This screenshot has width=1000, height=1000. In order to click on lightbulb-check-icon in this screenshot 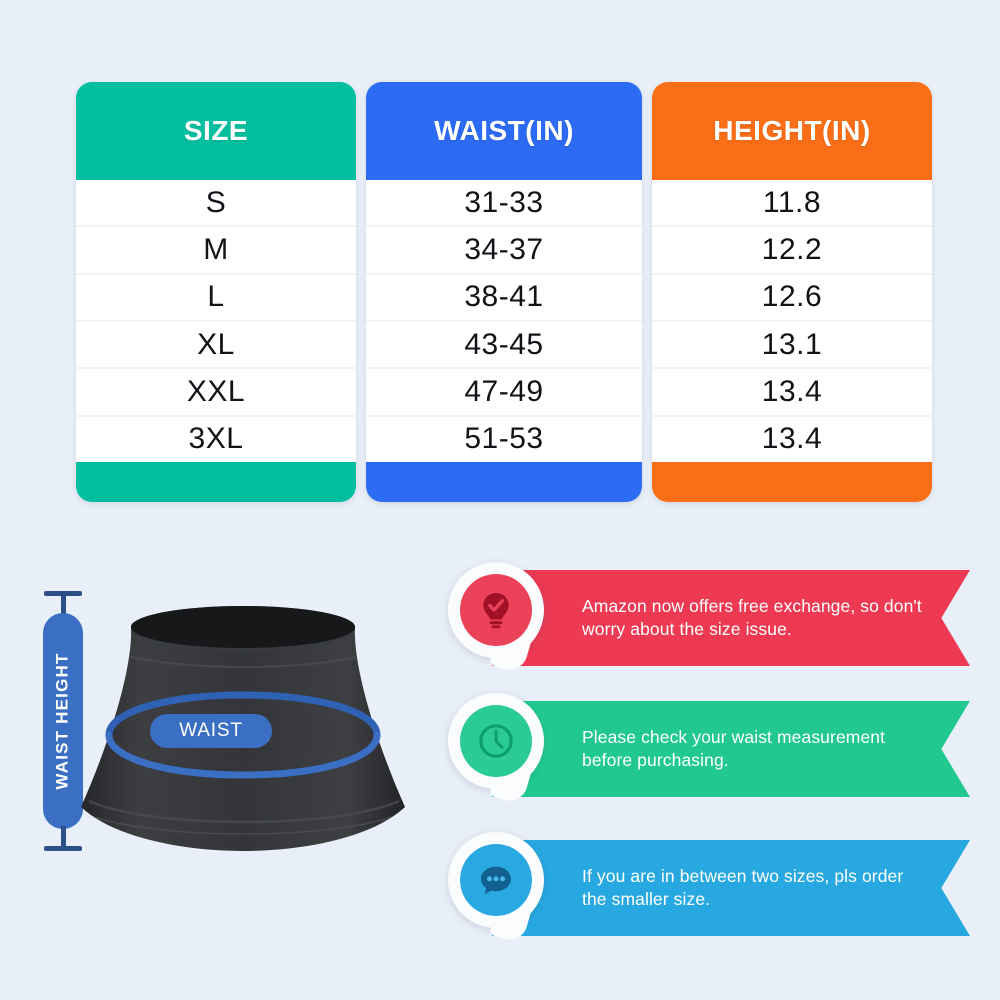, I will do `click(496, 611)`.